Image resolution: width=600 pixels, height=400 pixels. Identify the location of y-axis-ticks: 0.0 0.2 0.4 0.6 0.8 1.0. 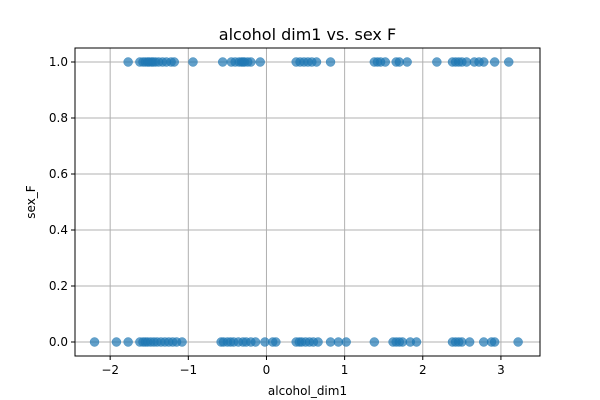
(62, 202).